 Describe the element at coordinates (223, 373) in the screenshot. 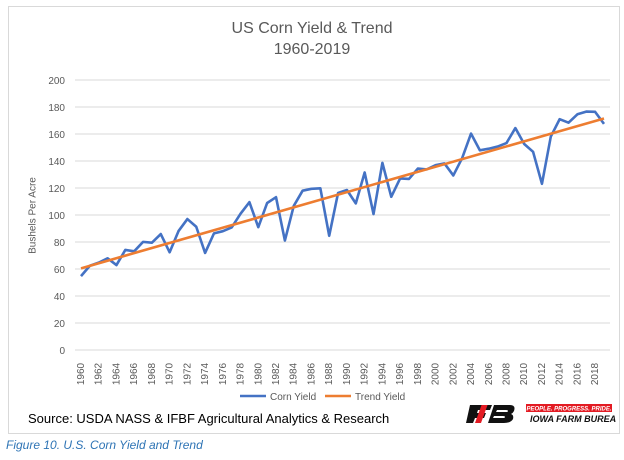

I see `x-tick-label: 1976` at that location.